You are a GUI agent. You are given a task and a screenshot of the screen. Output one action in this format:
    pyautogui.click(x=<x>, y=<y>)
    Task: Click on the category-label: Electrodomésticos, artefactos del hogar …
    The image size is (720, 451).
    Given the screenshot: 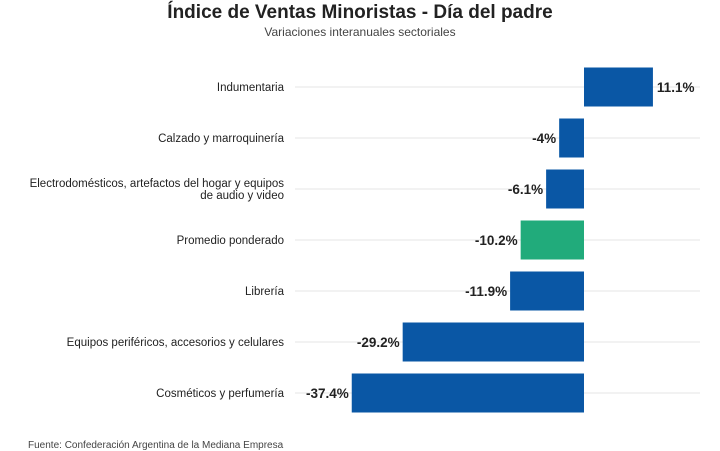 What is the action you would take?
    pyautogui.click(x=157, y=190)
    